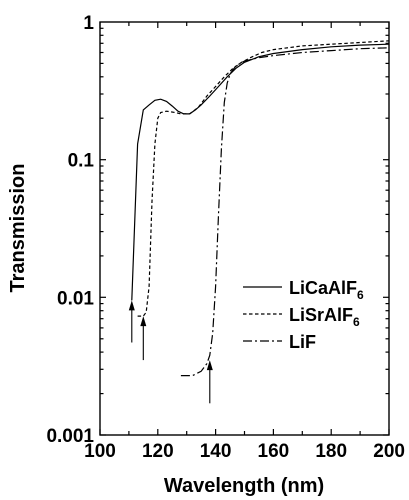  What do you see at coordinates (216, 451) in the screenshot?
I see `x-tick-label: 140` at bounding box center [216, 451].